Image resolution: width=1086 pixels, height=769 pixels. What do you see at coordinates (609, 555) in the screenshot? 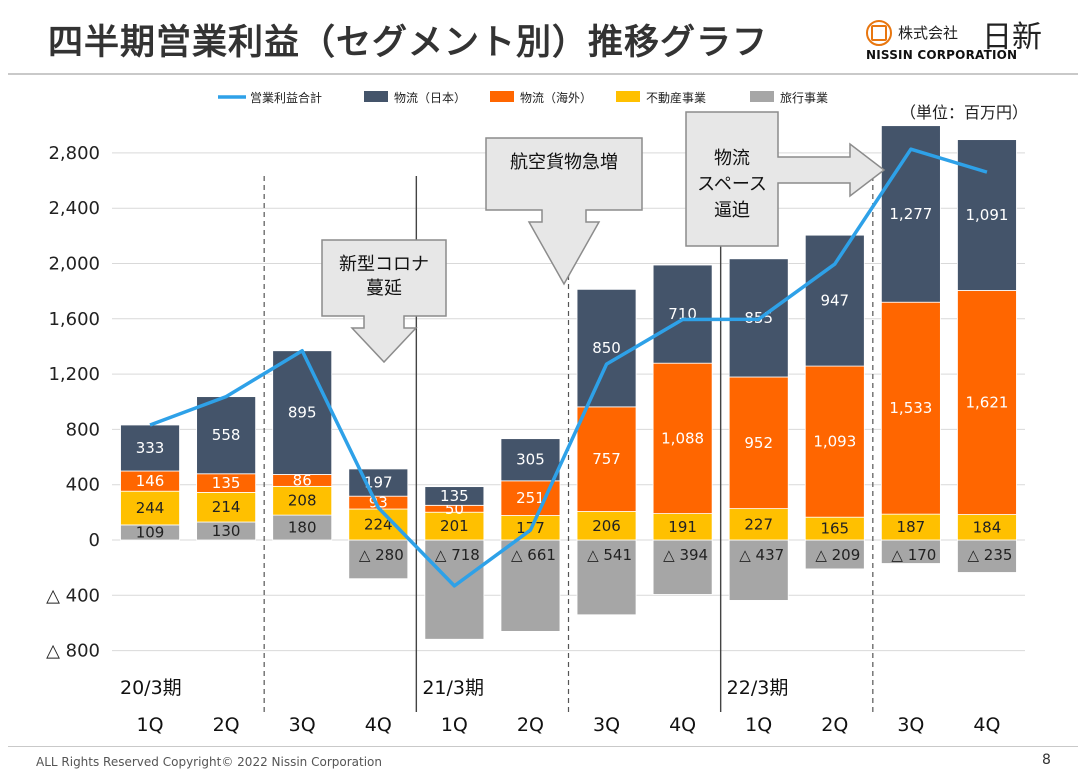
I see `bar-data-label: △ 541` at bounding box center [609, 555].